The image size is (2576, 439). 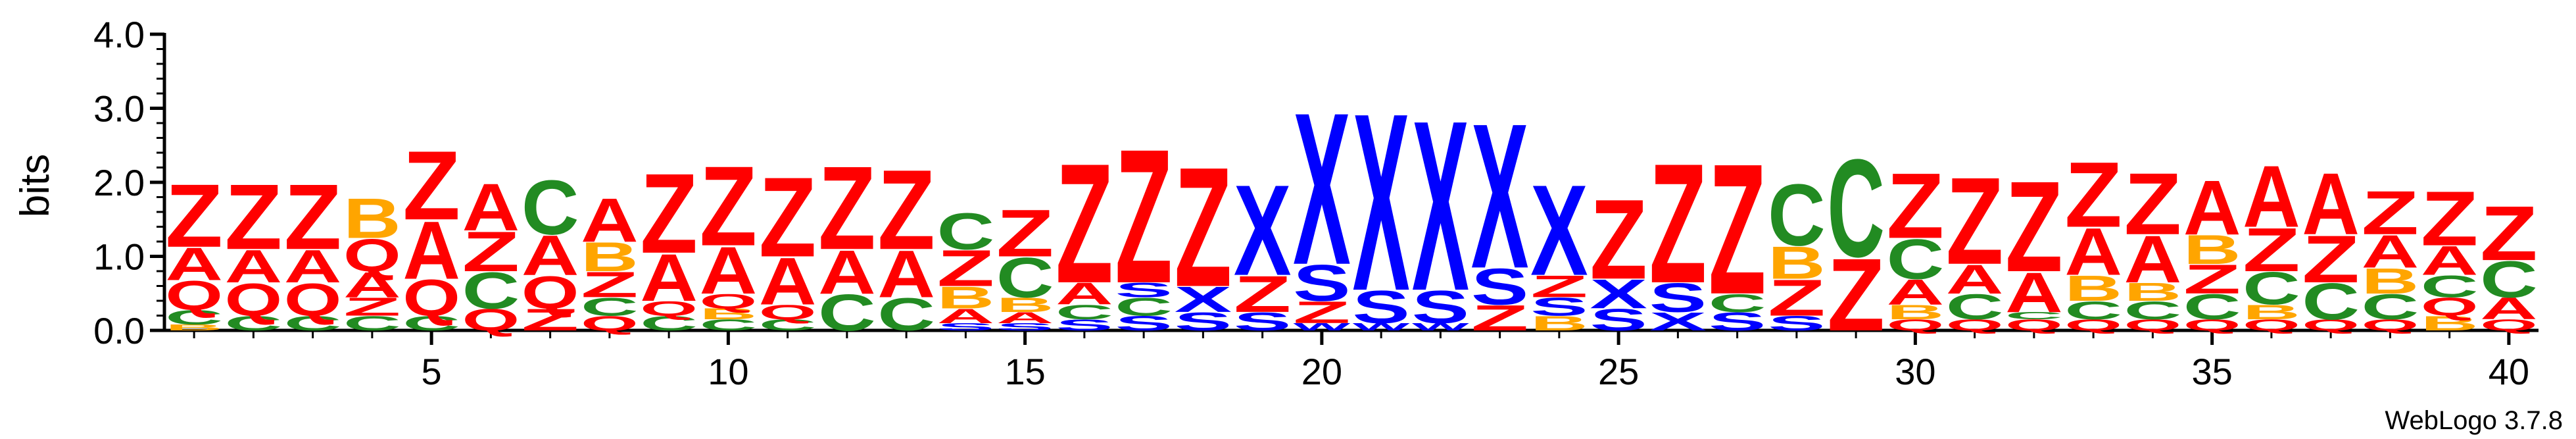 What do you see at coordinates (119, 331) in the screenshot?
I see `y-tick-label: 0.0` at bounding box center [119, 331].